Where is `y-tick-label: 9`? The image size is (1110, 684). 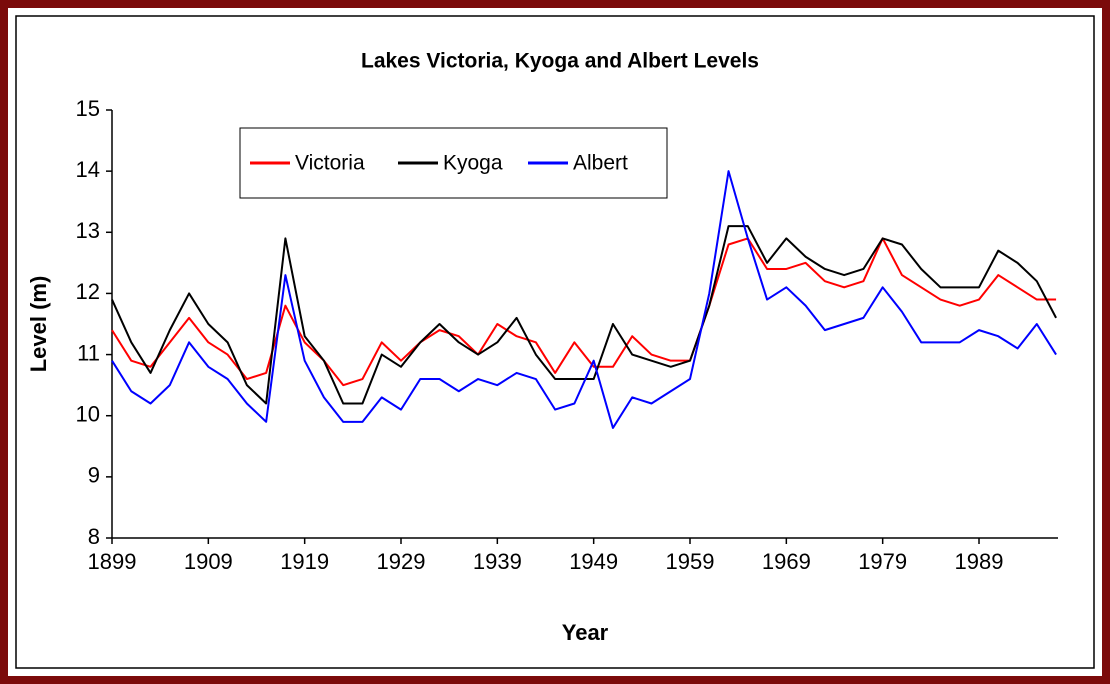
y-tick-label: 9 is located at coordinates (94, 475).